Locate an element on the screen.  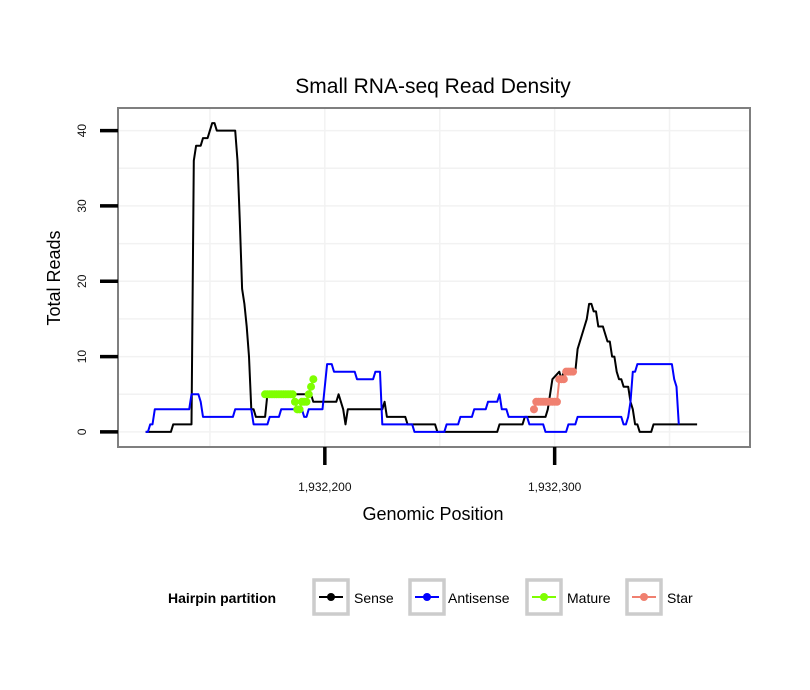
y-axis-title: Total Reads is located at coordinates (54, 277).